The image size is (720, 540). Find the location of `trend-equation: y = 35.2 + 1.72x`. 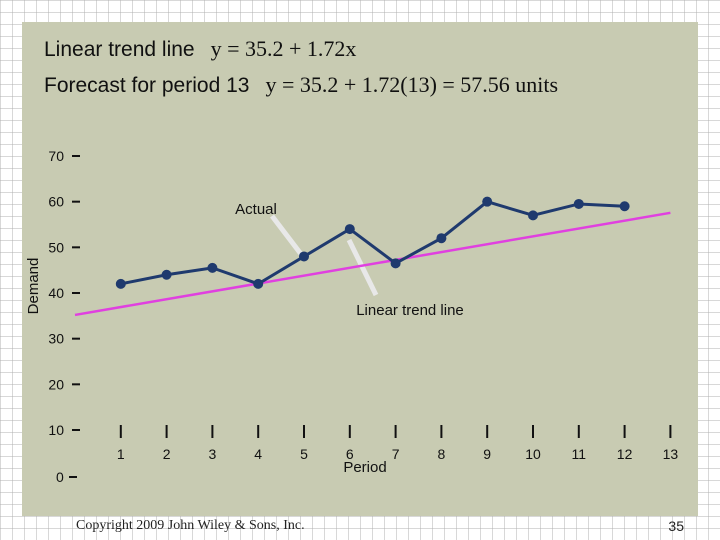

trend-equation: y = 35.2 + 1.72x is located at coordinates (283, 48).